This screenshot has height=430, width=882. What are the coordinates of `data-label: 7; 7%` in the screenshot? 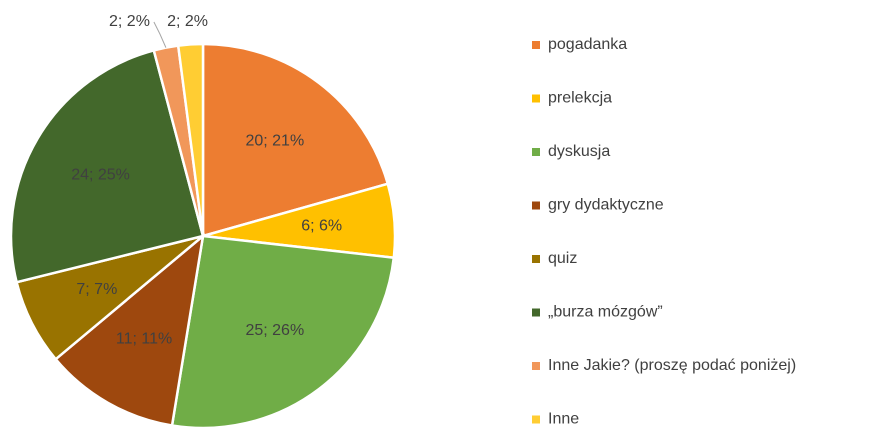 It's located at (96, 289).